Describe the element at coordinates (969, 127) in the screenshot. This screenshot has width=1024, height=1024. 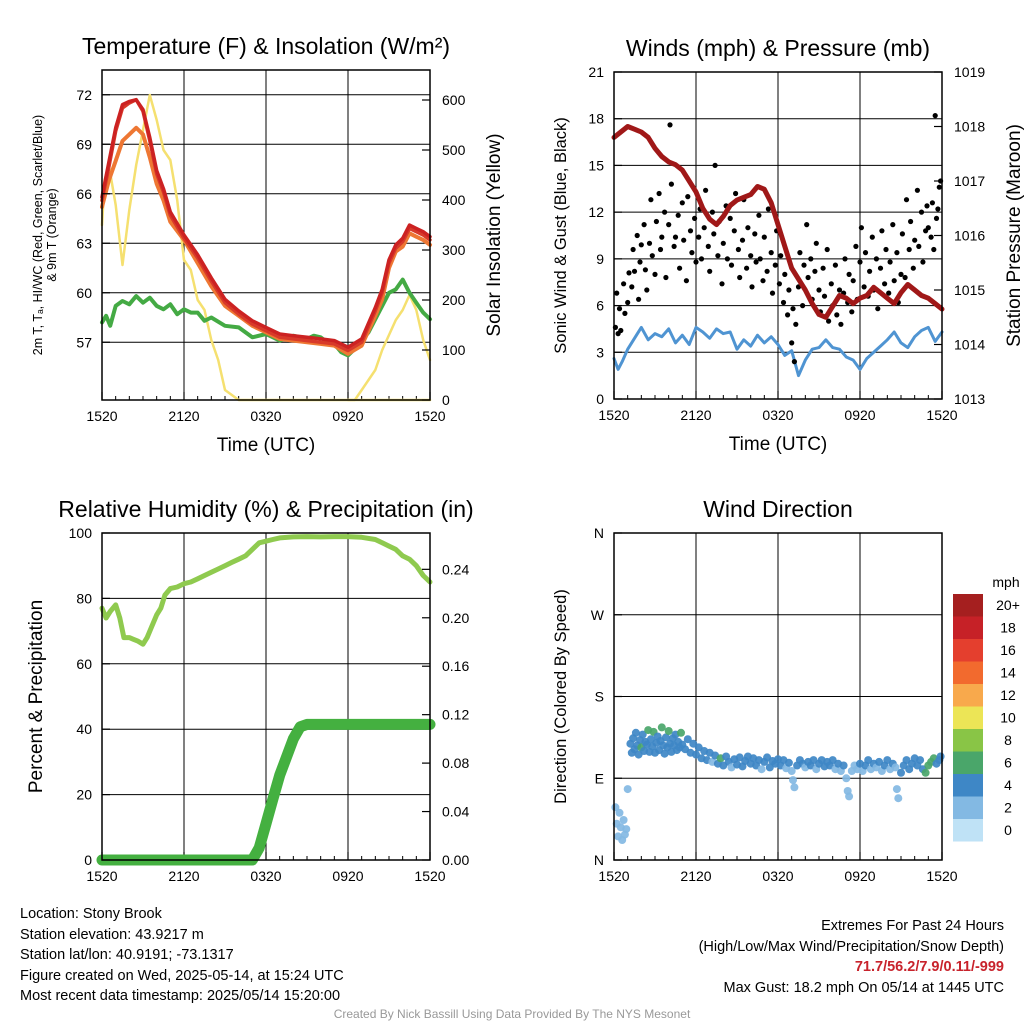
I see `y2-tick-label: 1018` at that location.